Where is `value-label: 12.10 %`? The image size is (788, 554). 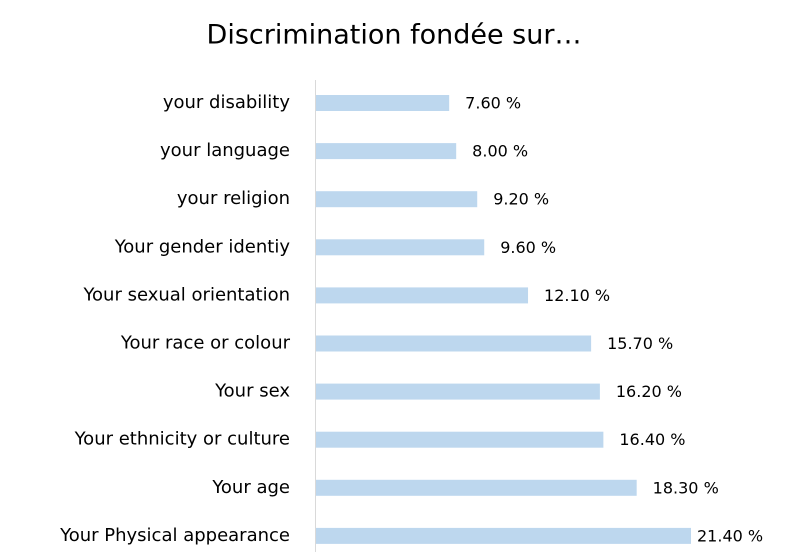
value-label: 12.10 % is located at coordinates (577, 295).